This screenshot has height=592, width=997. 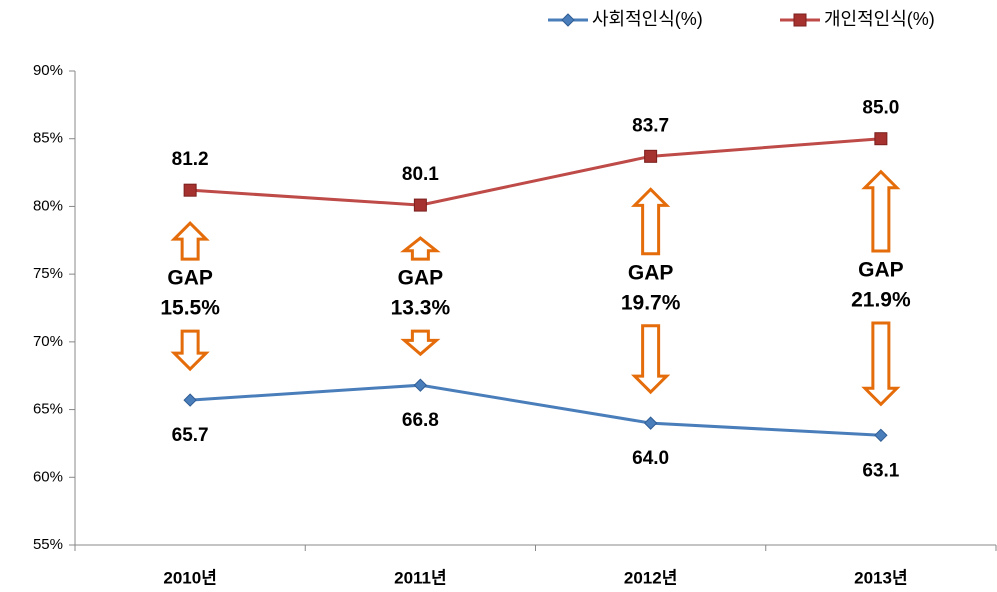 What do you see at coordinates (48, 138) in the screenshot?
I see `y-tick-label: 85%` at bounding box center [48, 138].